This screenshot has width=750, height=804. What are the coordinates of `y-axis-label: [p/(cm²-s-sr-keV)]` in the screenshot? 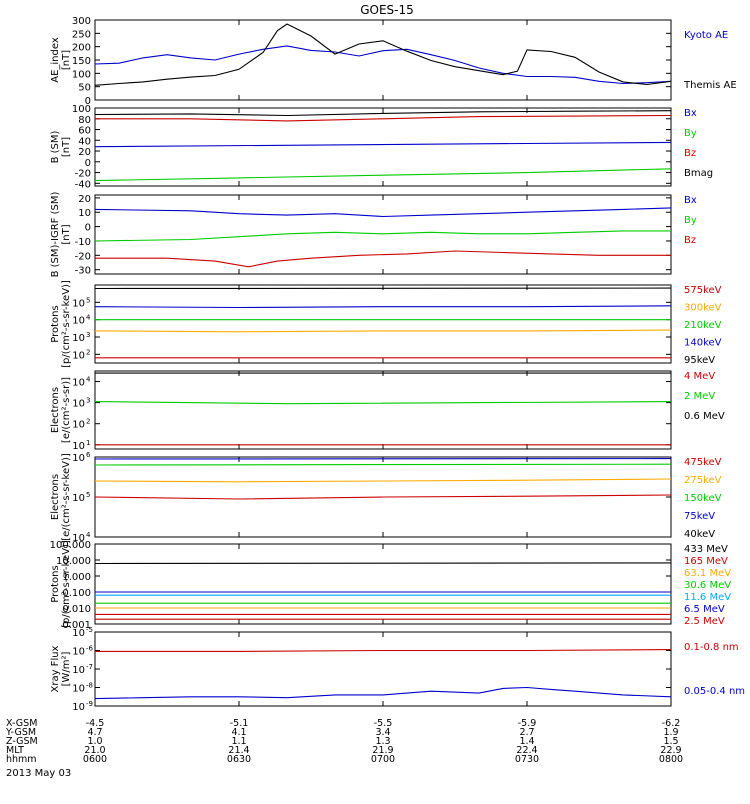 It's located at (66, 584).